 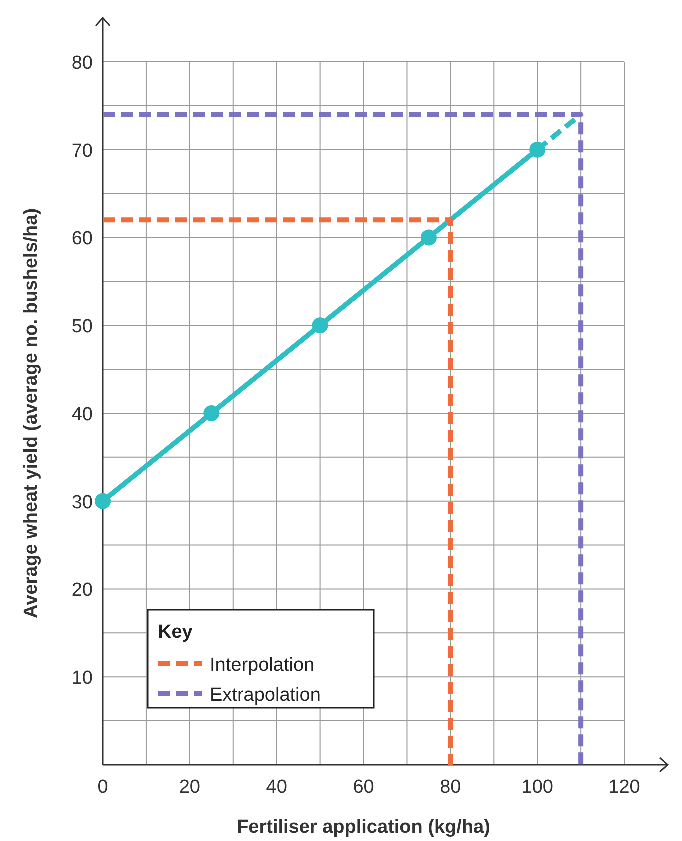 What do you see at coordinates (31, 413) in the screenshot?
I see `y-axis-title: Average wheat yield (average no. bushels/ha)` at bounding box center [31, 413].